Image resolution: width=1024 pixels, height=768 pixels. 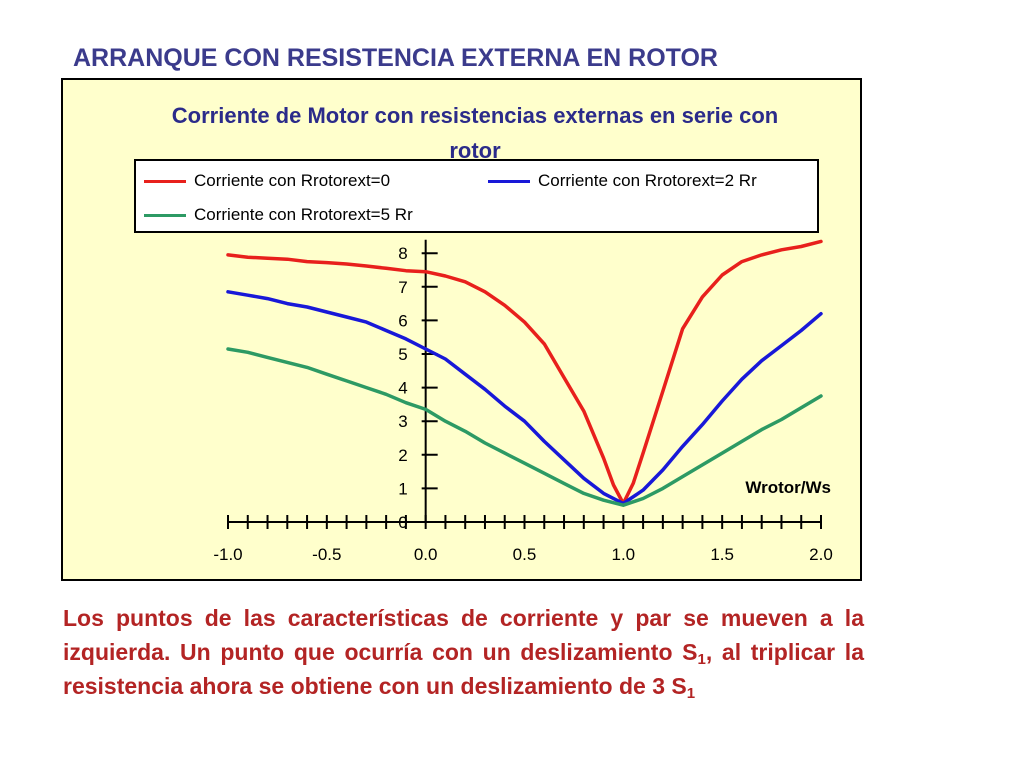 What do you see at coordinates (821, 554) in the screenshot?
I see `x-tick-label: 2.0` at bounding box center [821, 554].